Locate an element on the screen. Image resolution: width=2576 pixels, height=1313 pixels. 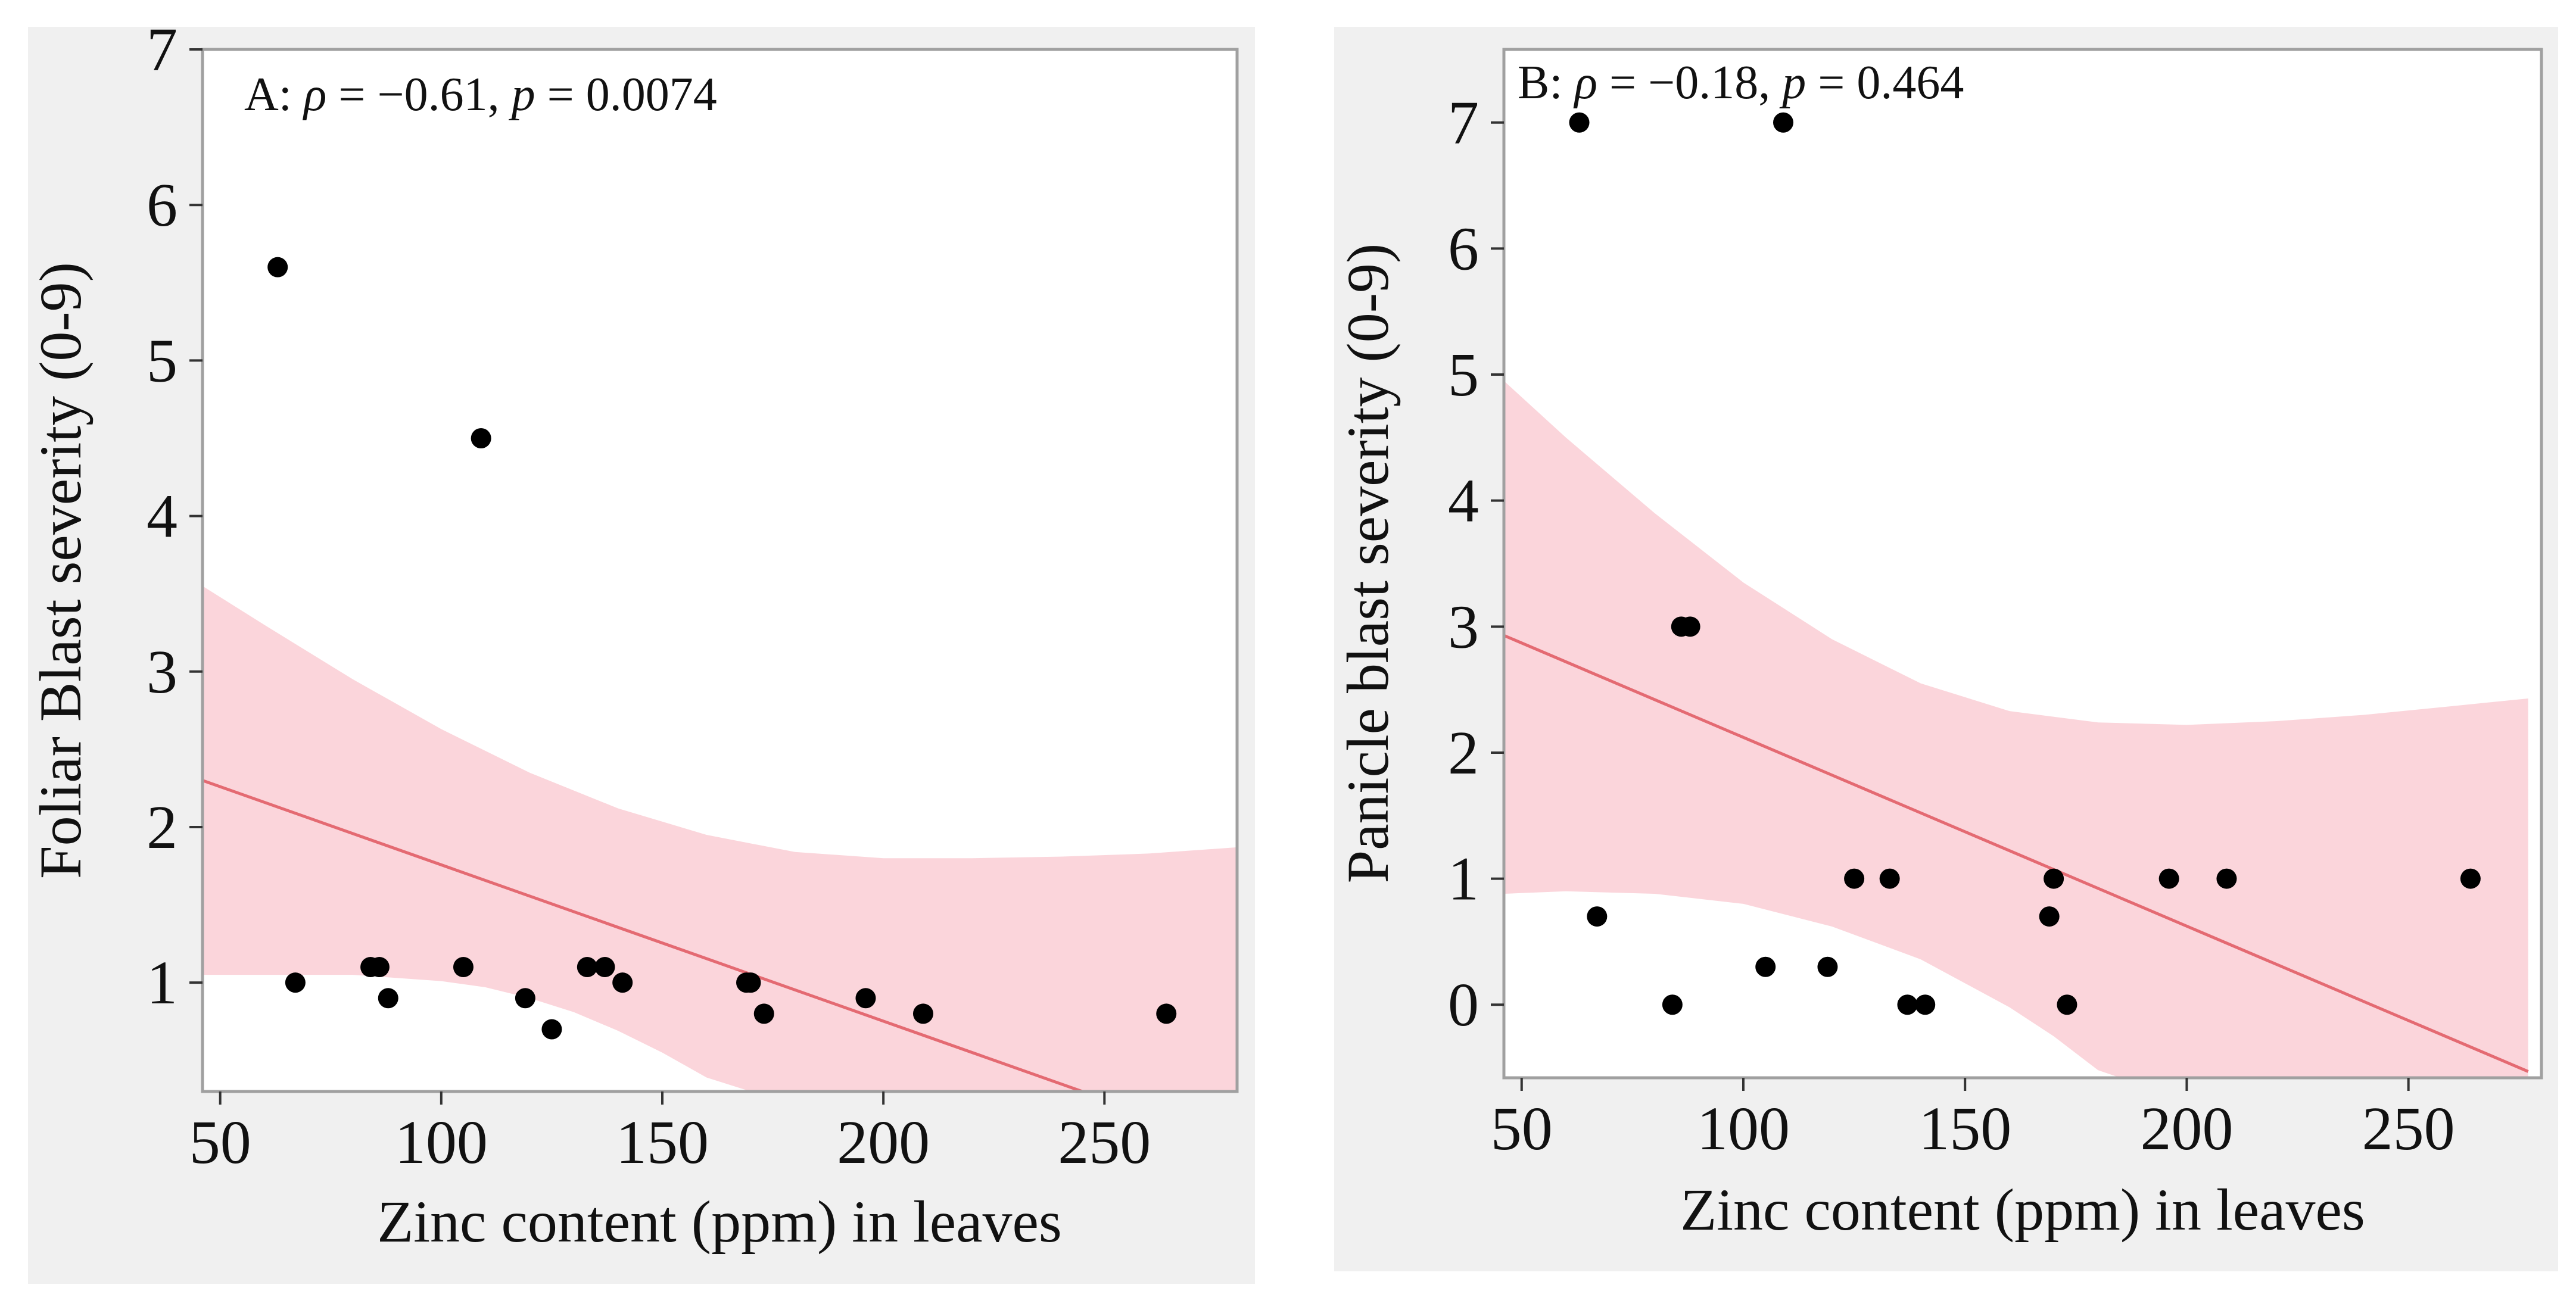
panel-a-x-tick-label: 150 is located at coordinates (662, 1142).